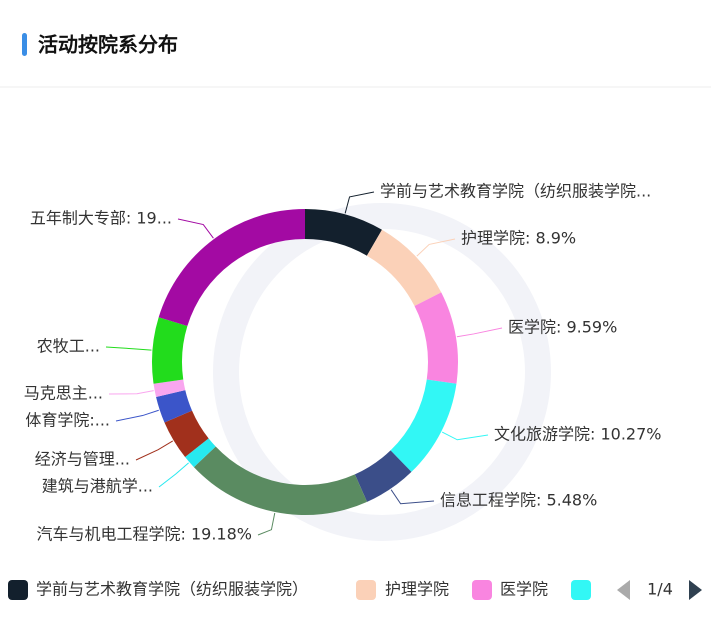 The width and height of the screenshot is (711, 630). Describe the element at coordinates (108, 45) in the screenshot. I see `title: 活动按院系分布` at that location.